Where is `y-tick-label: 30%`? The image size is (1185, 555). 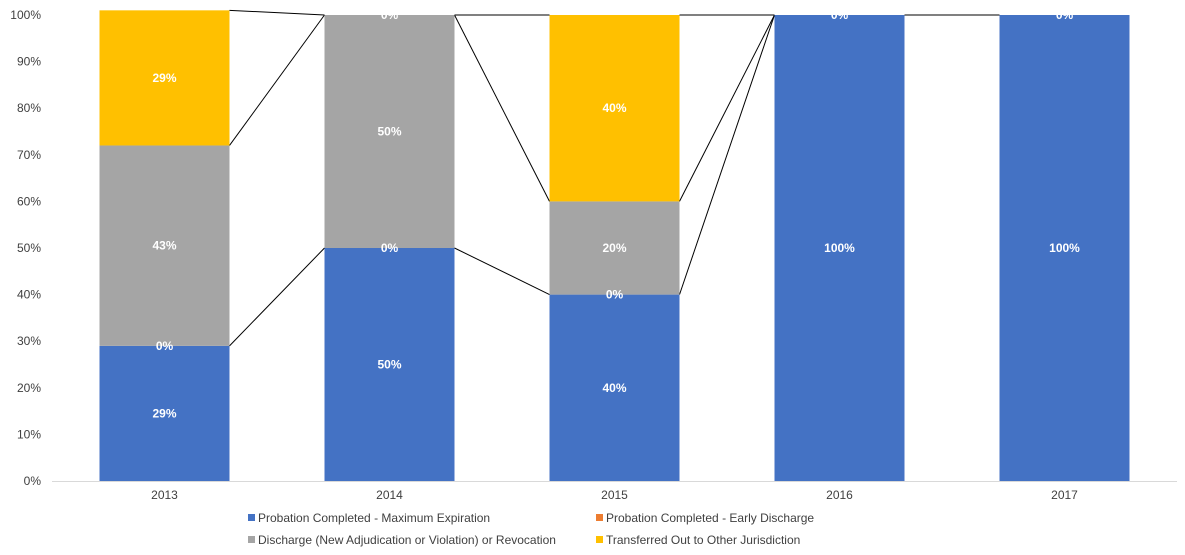
y-tick-label: 30% is located at coordinates (29, 341).